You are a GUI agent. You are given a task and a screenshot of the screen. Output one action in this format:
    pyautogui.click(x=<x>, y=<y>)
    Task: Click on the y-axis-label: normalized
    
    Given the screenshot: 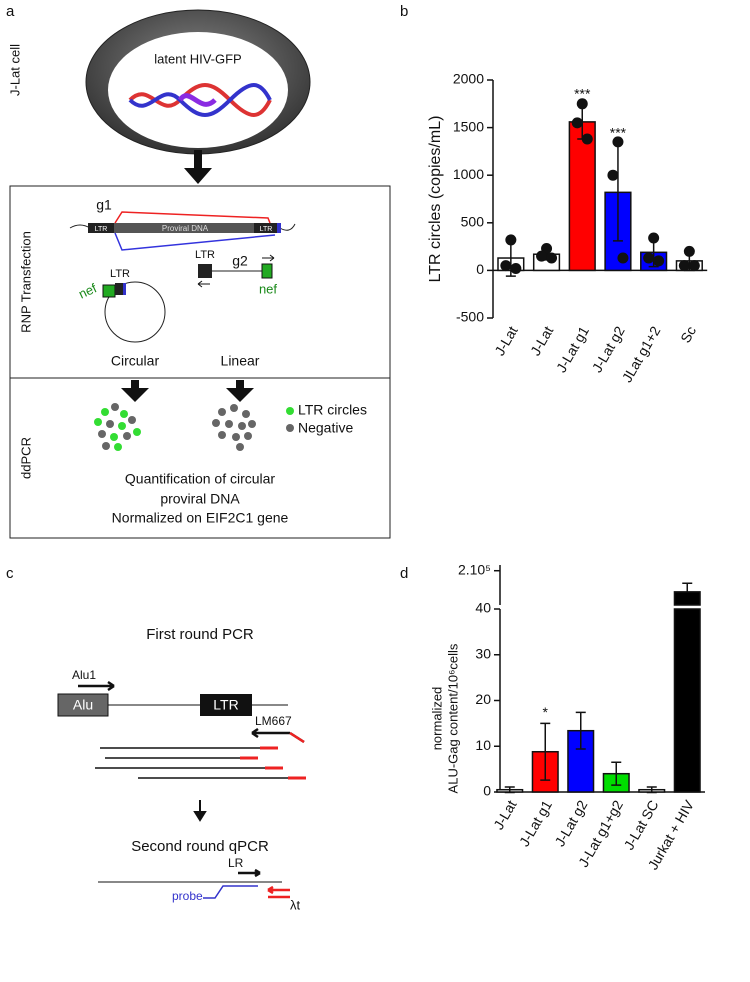 What is the action you would take?
    pyautogui.click(x=436, y=719)
    